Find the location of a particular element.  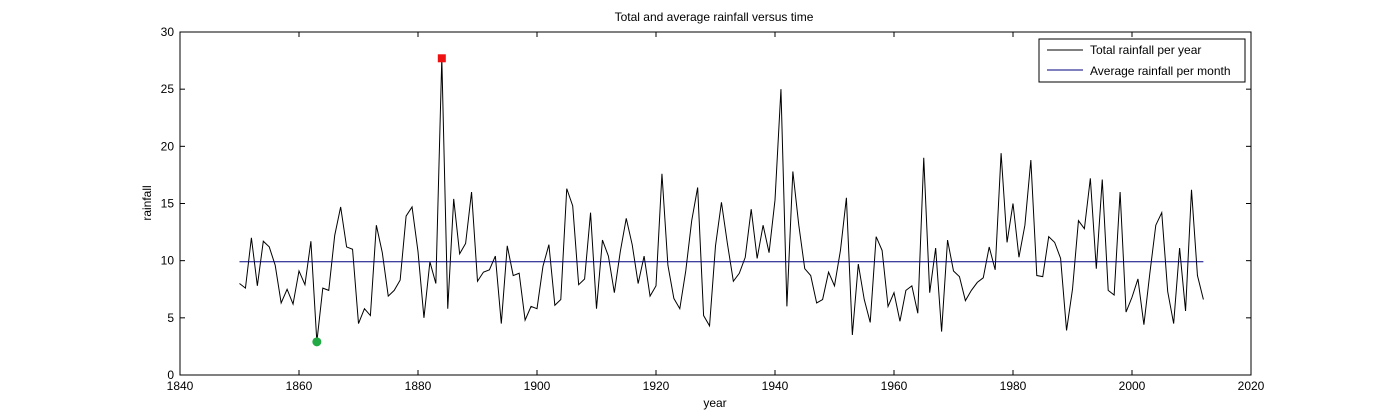

legend-box is located at coordinates (1142, 60).